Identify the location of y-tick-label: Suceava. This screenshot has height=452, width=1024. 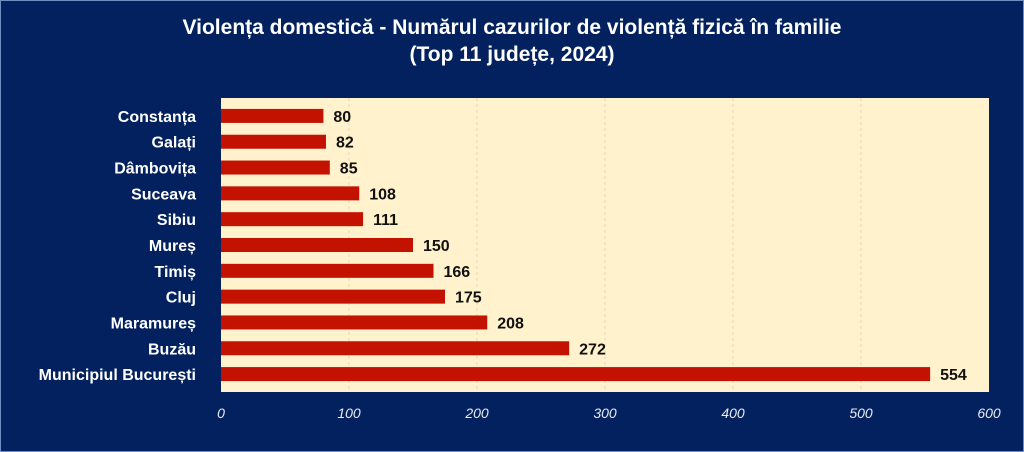
(163, 194).